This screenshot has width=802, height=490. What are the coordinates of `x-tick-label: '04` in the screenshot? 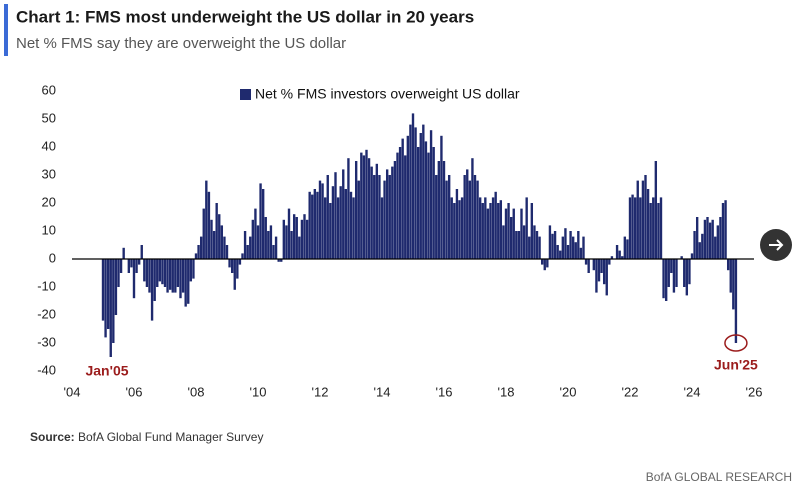 It's located at (72, 391).